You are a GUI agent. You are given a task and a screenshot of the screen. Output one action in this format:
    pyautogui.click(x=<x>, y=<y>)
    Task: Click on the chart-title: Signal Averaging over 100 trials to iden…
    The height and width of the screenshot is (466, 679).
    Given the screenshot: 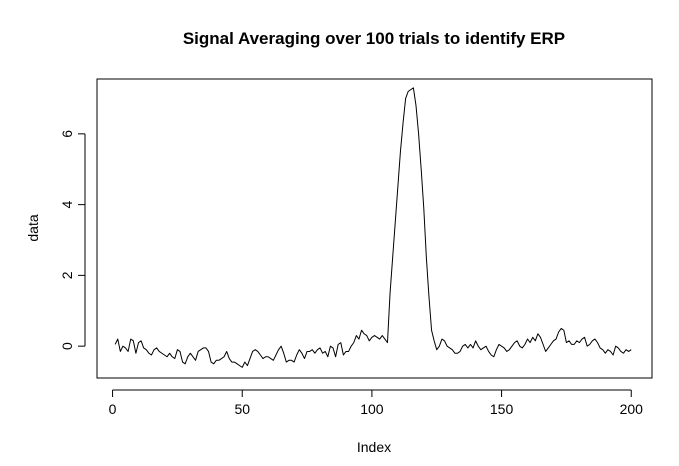 What is the action you would take?
    pyautogui.click(x=374, y=38)
    